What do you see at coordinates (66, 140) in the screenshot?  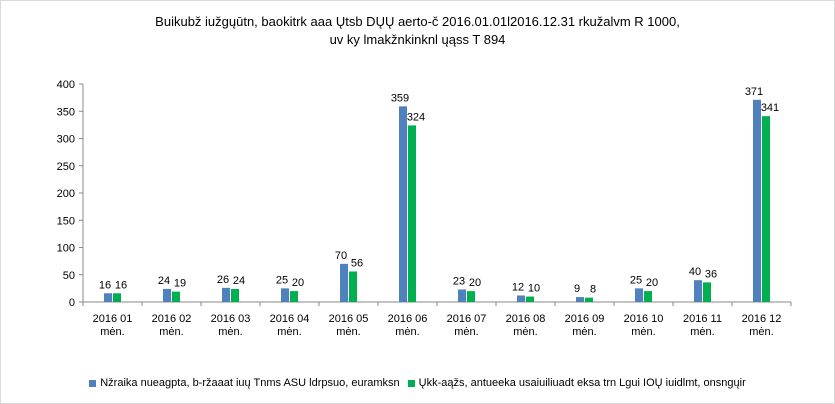 I see `y-tick-label: 300` at bounding box center [66, 140].